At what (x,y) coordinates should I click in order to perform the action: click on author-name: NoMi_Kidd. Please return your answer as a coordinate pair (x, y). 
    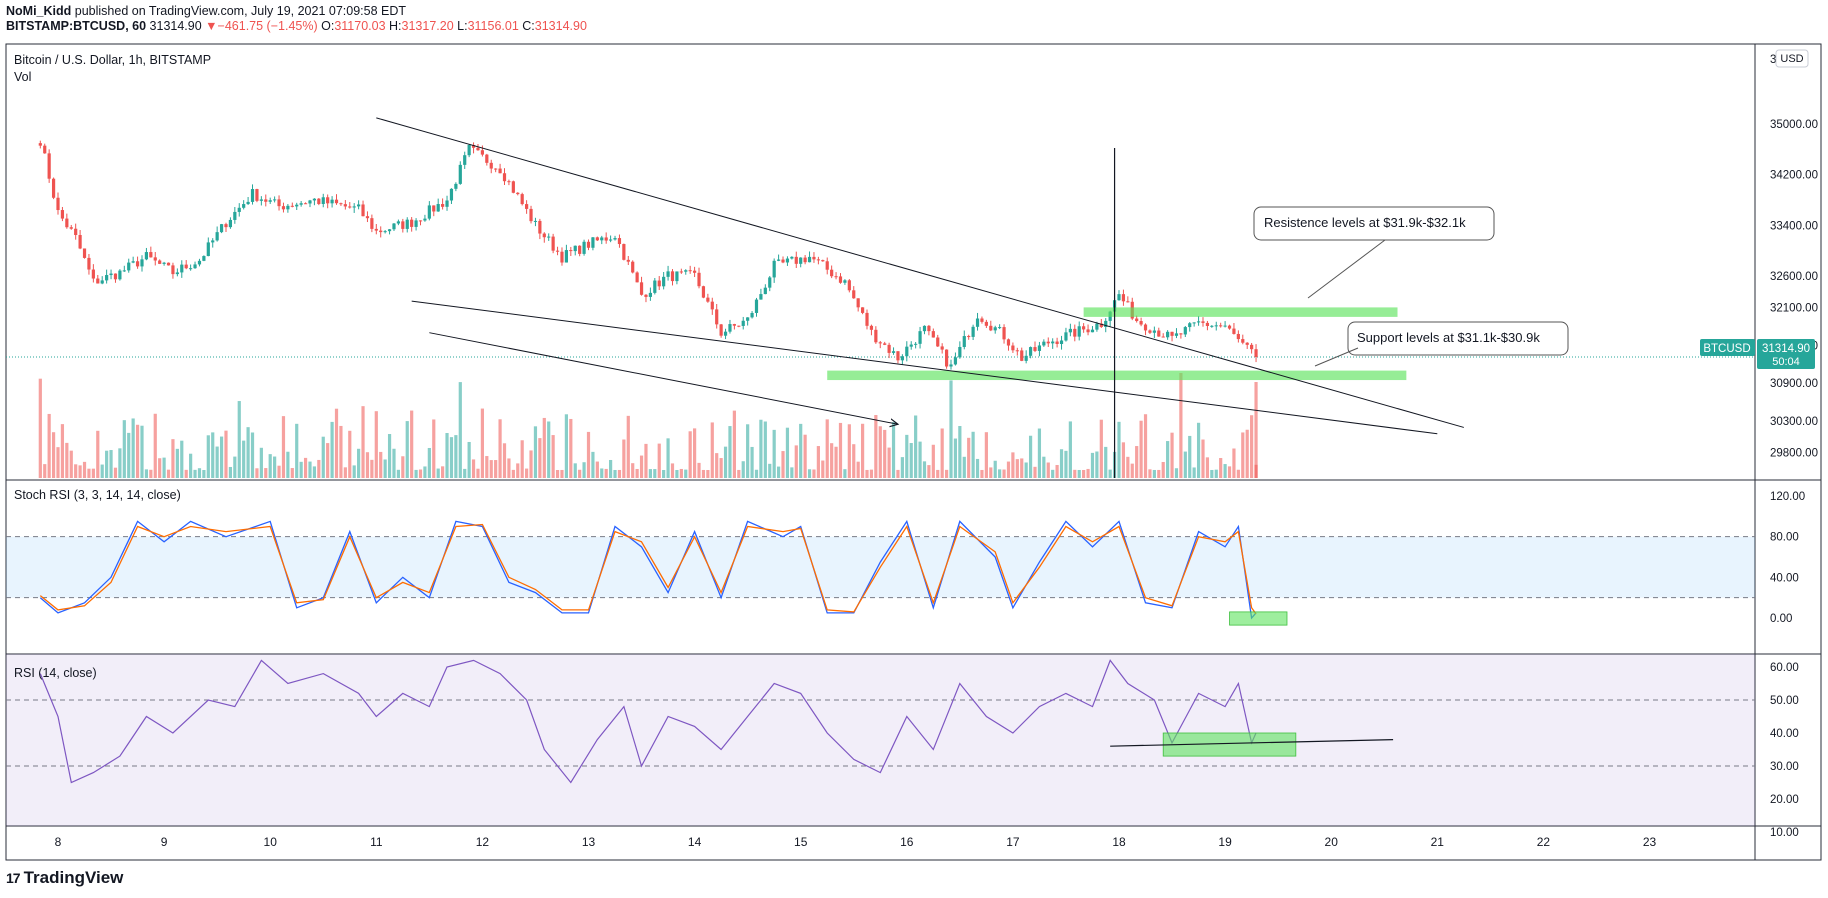
    Looking at the image, I should click on (39, 11).